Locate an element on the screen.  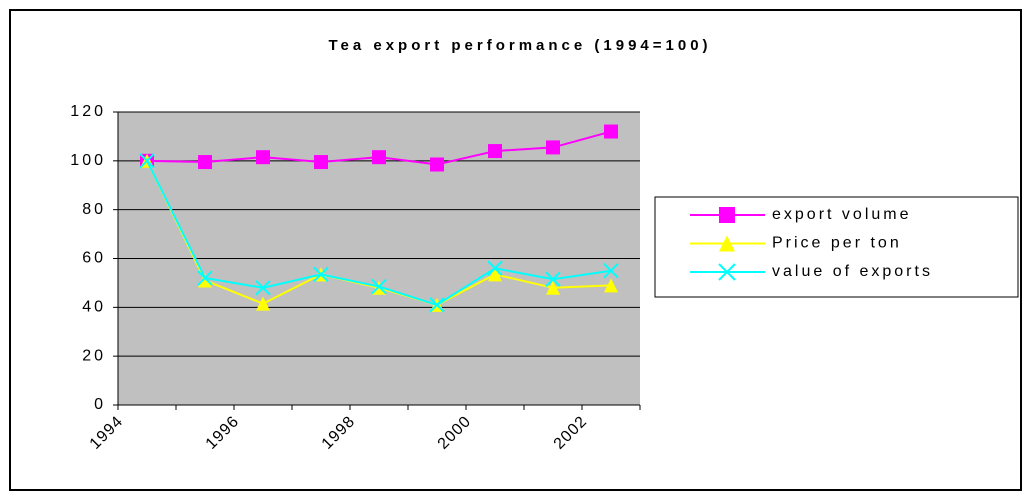
legend-label: export volume is located at coordinates (842, 214).